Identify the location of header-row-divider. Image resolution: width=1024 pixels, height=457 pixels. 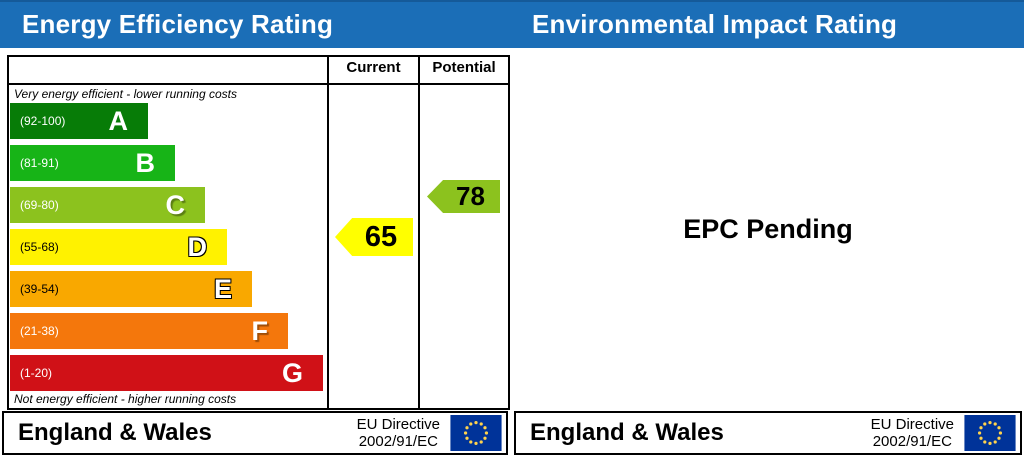
(258, 84).